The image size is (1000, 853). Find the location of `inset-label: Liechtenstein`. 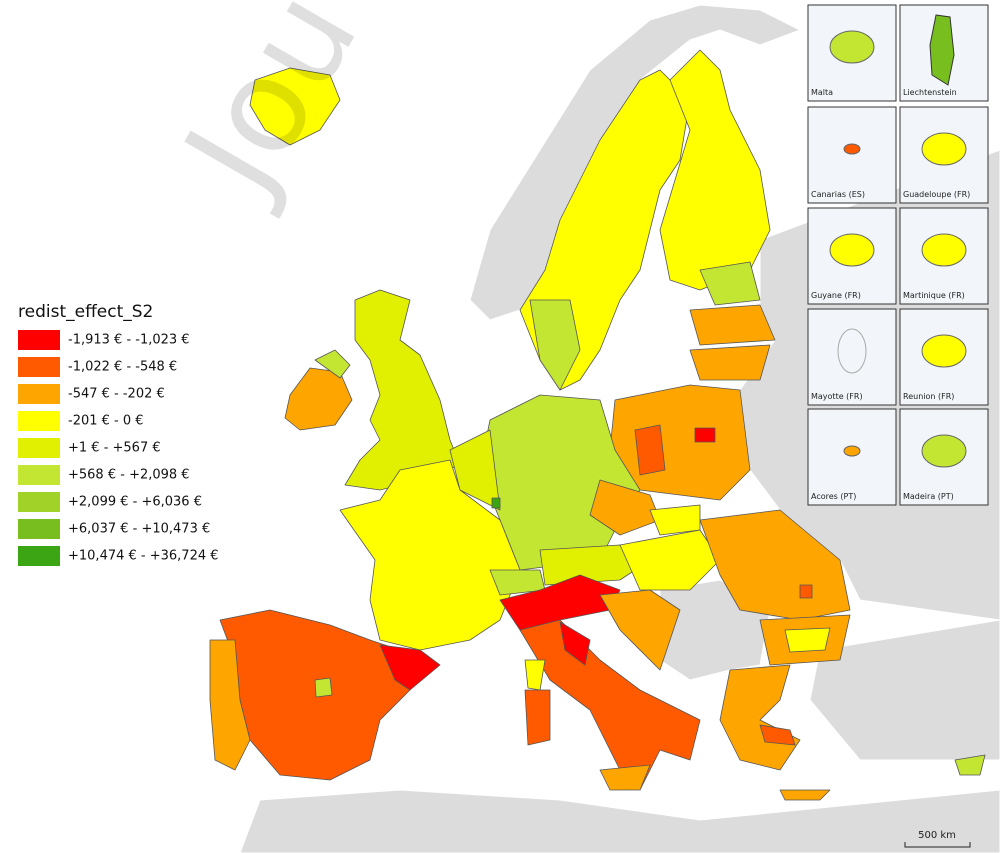

inset-label: Liechtenstein is located at coordinates (930, 92).